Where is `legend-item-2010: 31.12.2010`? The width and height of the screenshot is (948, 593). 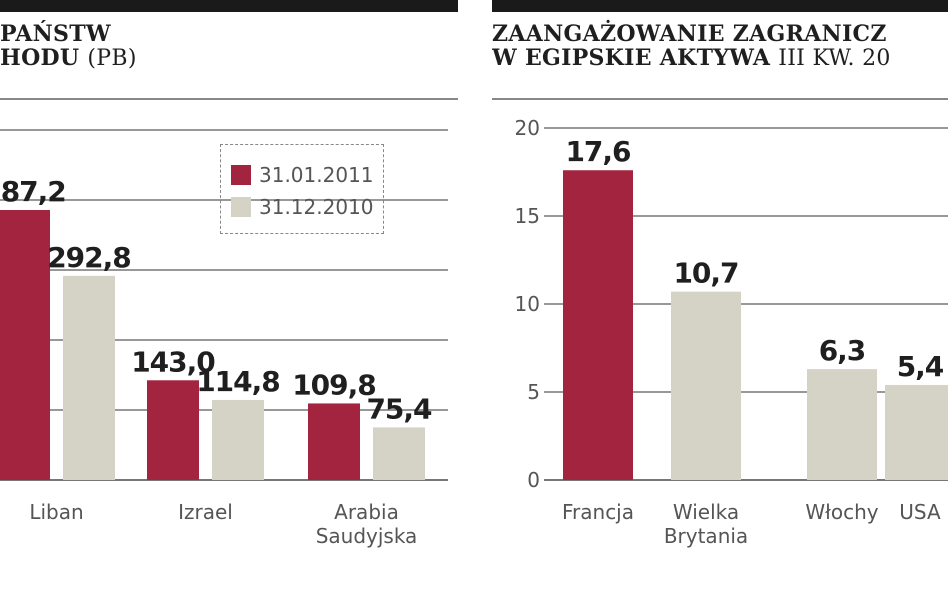
legend-item-2010: 31.12.2010 is located at coordinates (307, 207).